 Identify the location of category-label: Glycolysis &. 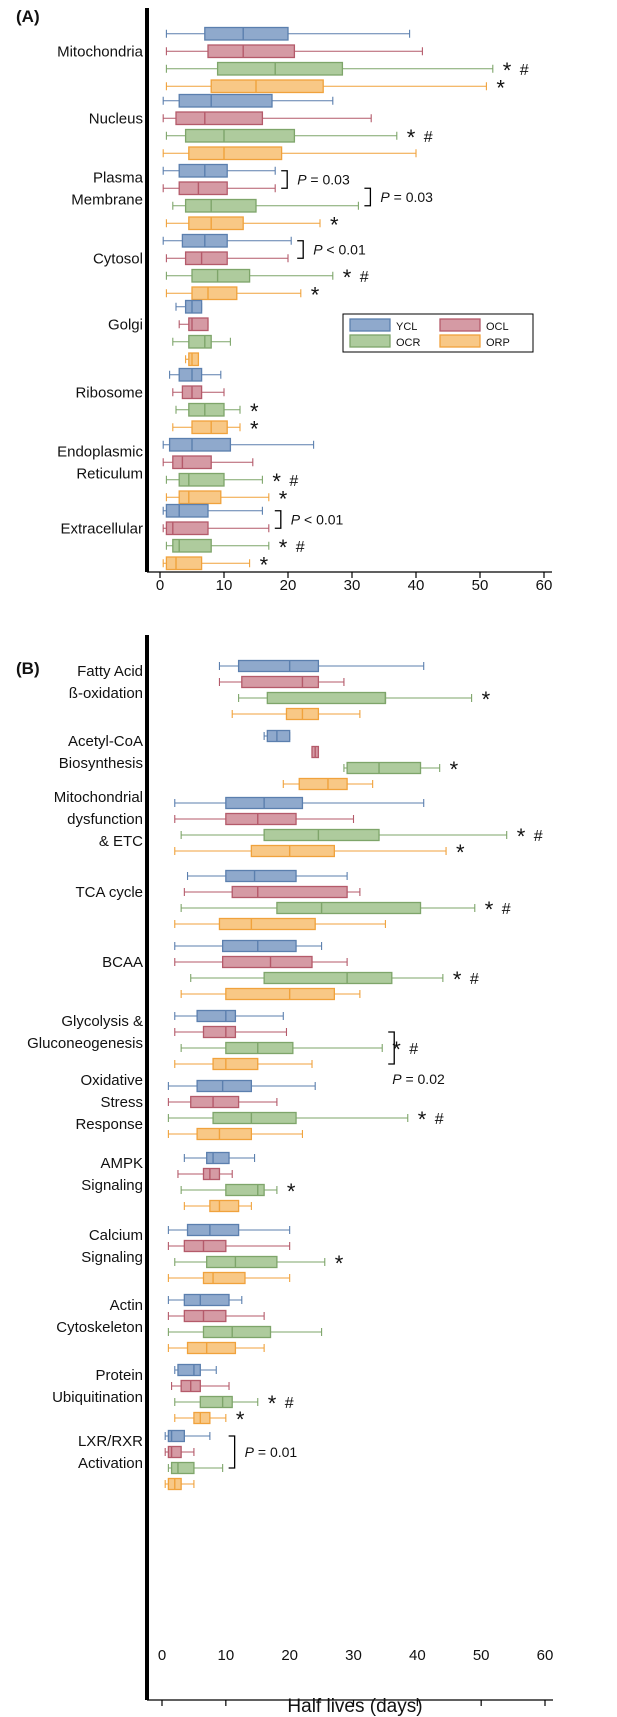
(102, 1021).